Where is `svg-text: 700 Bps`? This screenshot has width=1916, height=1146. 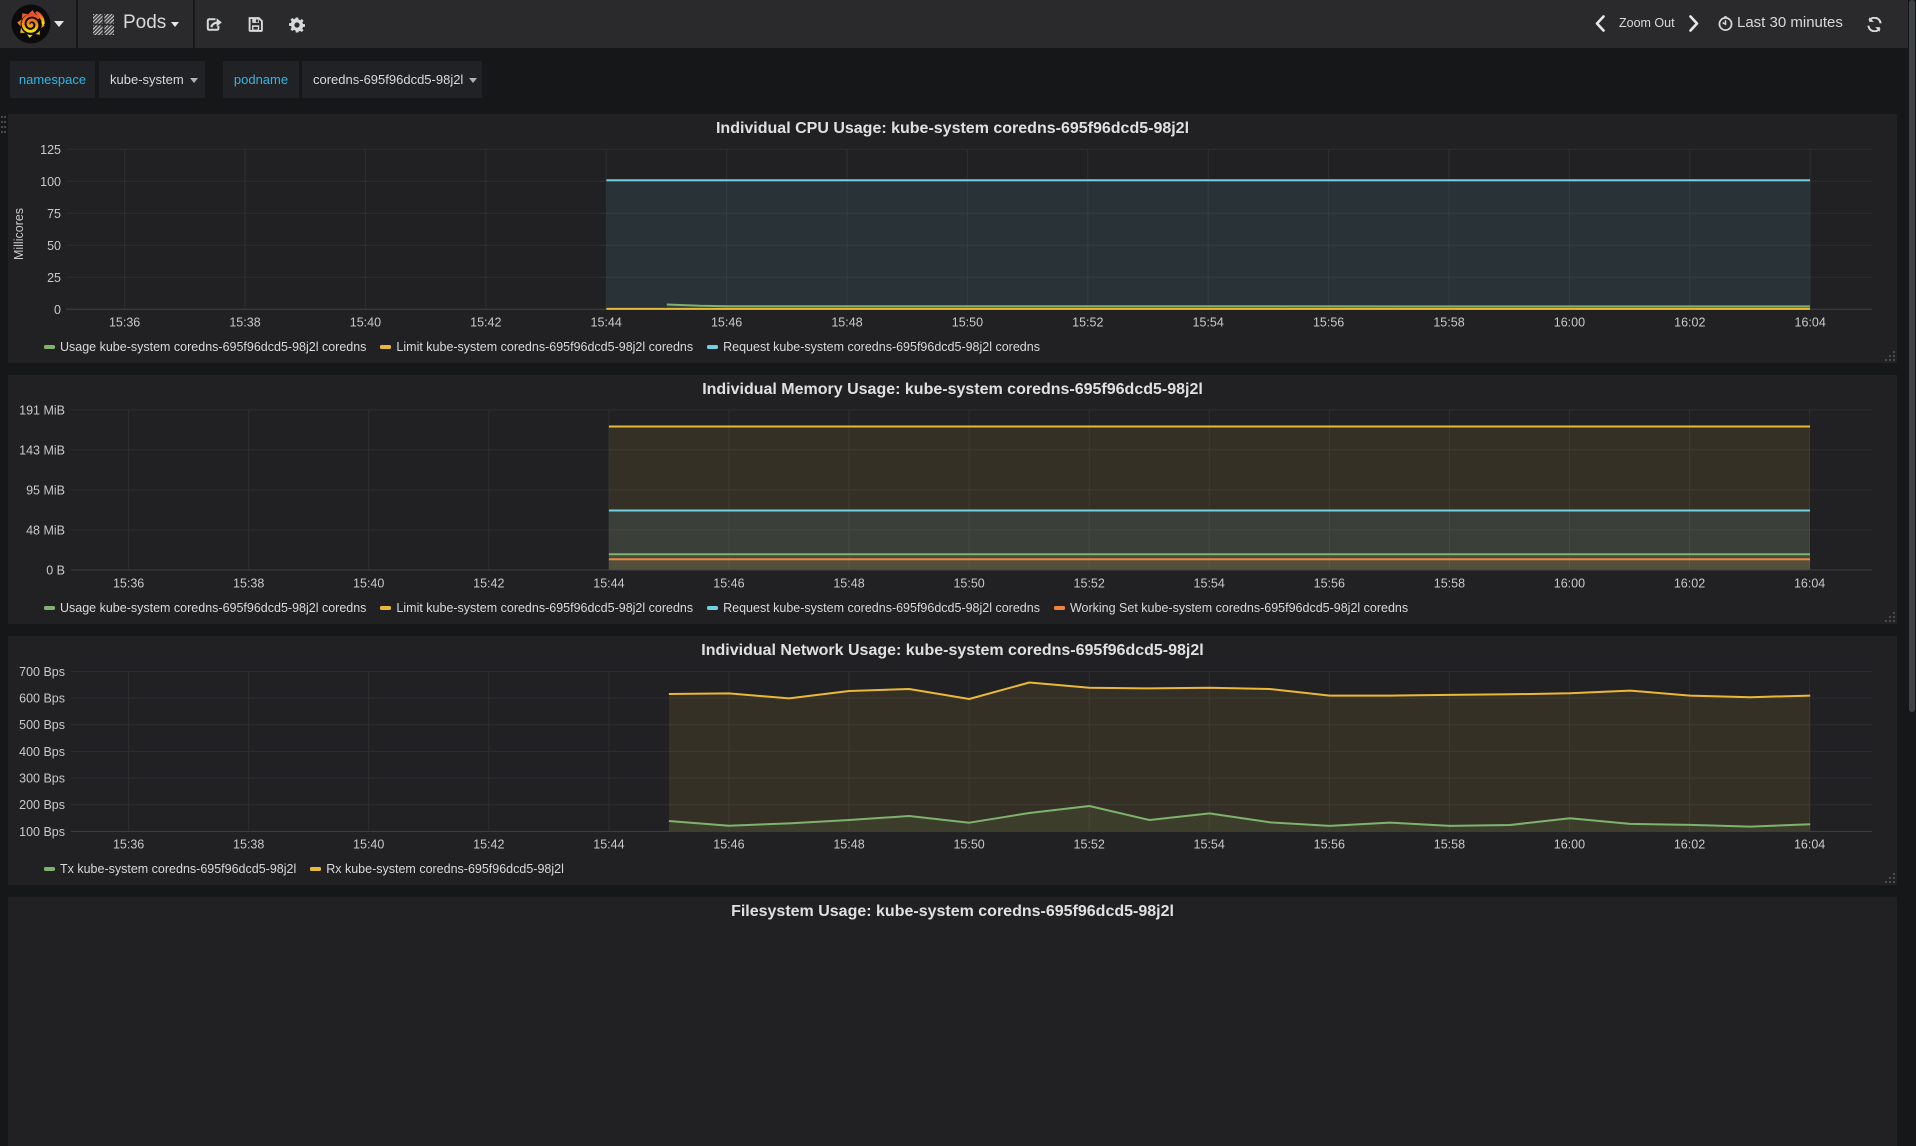
svg-text: 700 Bps is located at coordinates (42, 672).